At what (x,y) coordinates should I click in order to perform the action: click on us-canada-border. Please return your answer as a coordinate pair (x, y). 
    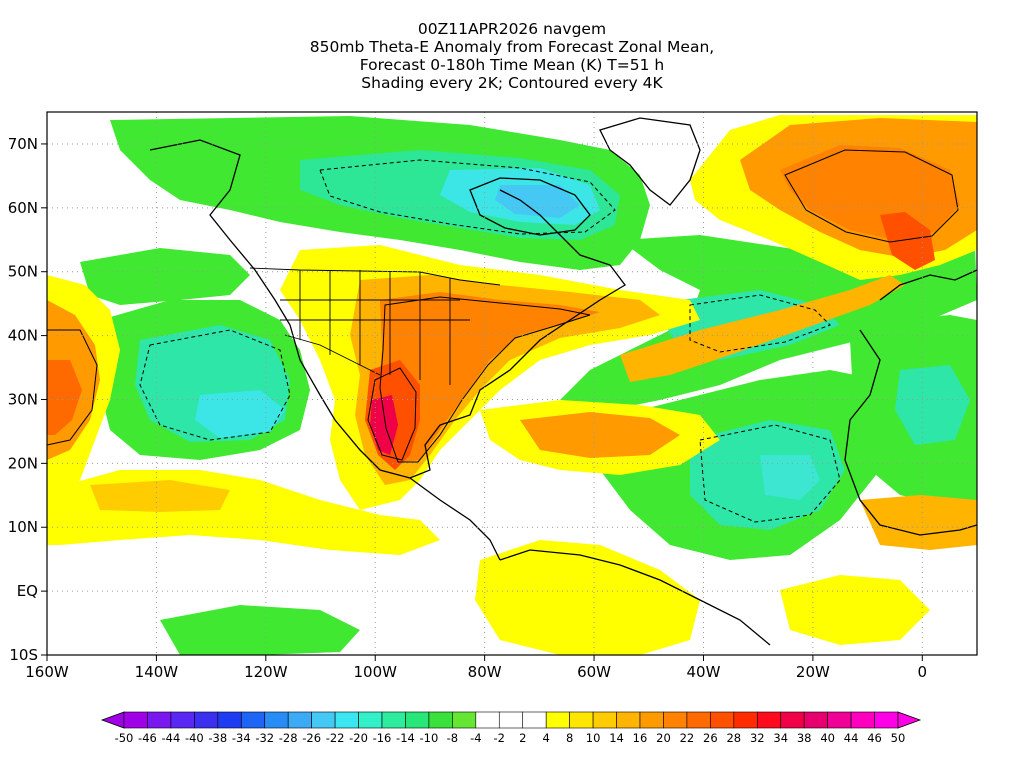
    Looking at the image, I should click on (375, 276).